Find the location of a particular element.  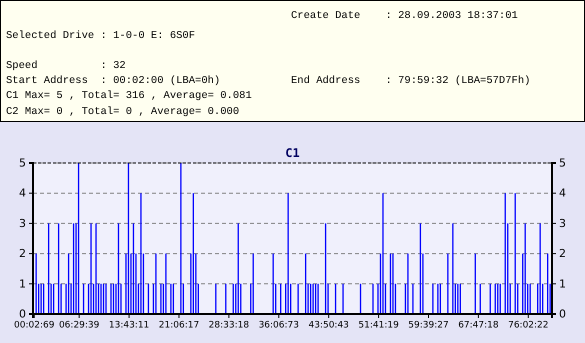

y-tick-label: 3 is located at coordinates (22, 223).